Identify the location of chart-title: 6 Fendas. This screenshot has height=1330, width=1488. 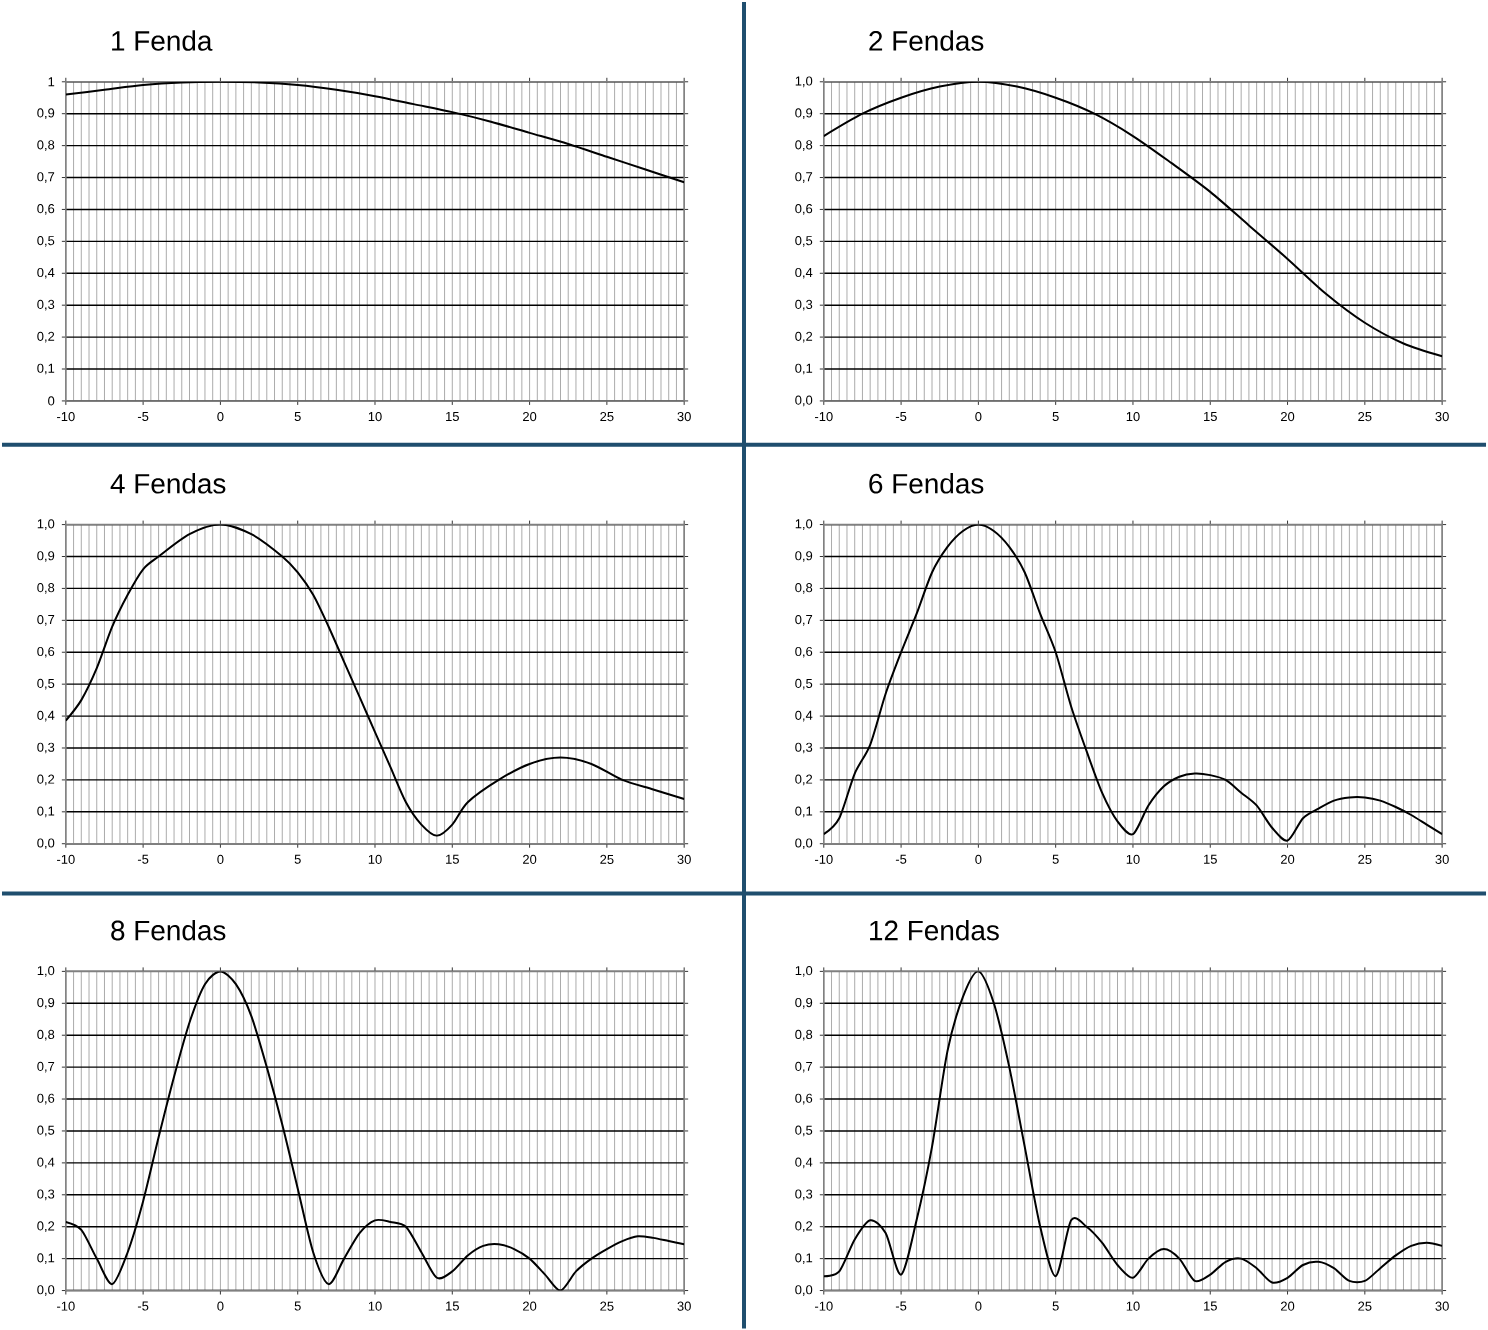
(926, 483).